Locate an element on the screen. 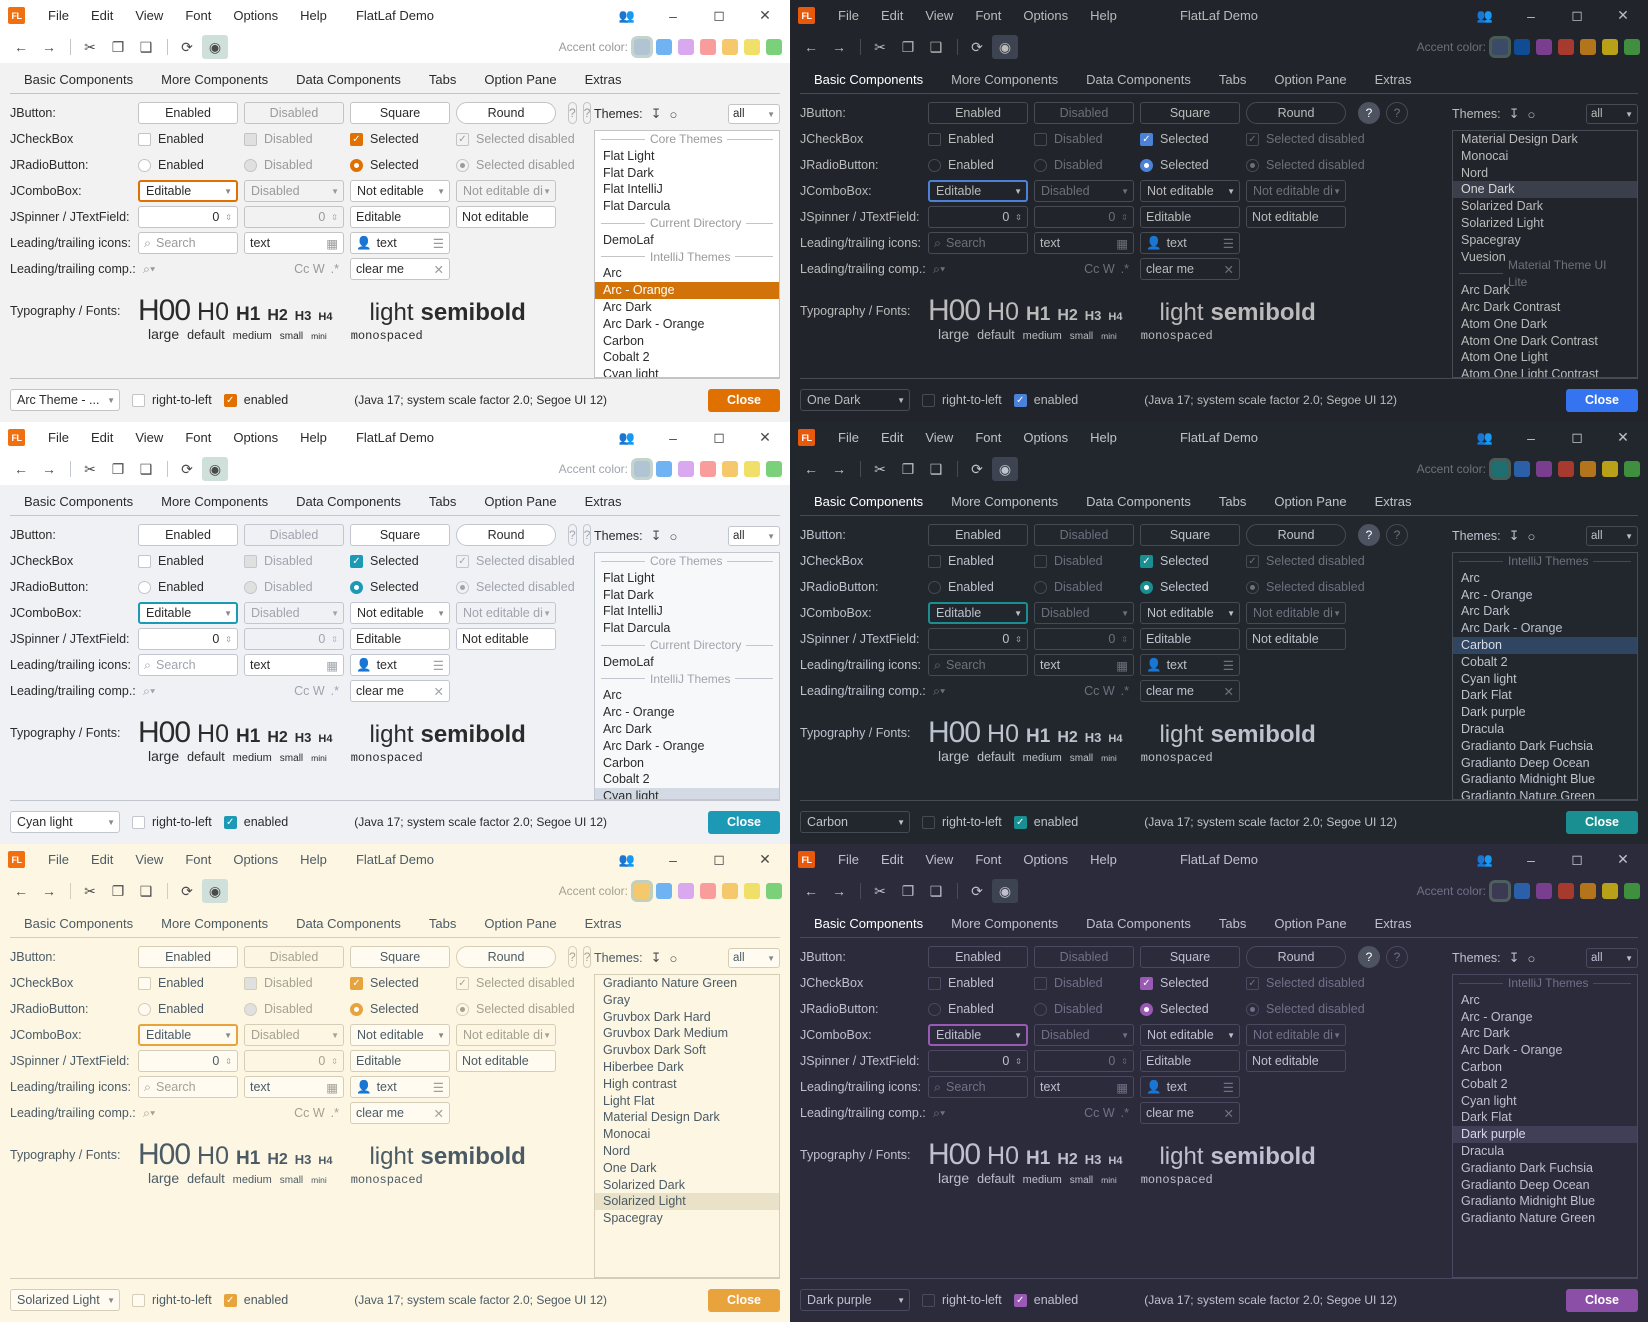 The height and width of the screenshot is (1322, 1648). theme-filter-combobox: all ▼ is located at coordinates (1612, 958).